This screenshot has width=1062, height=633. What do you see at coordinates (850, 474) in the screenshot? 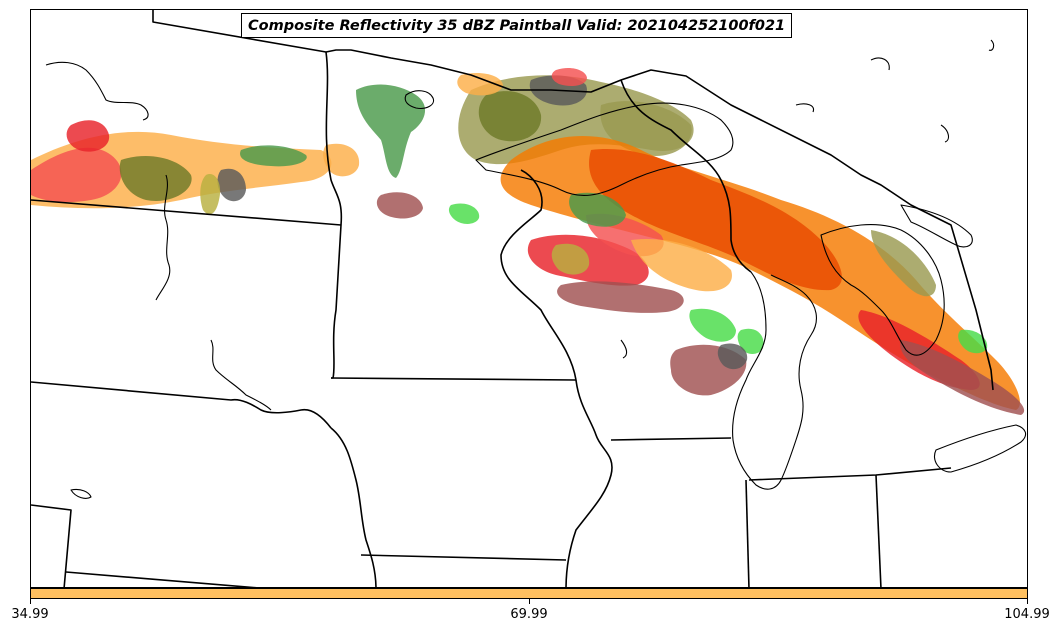
I see `mi-in-border` at bounding box center [850, 474].